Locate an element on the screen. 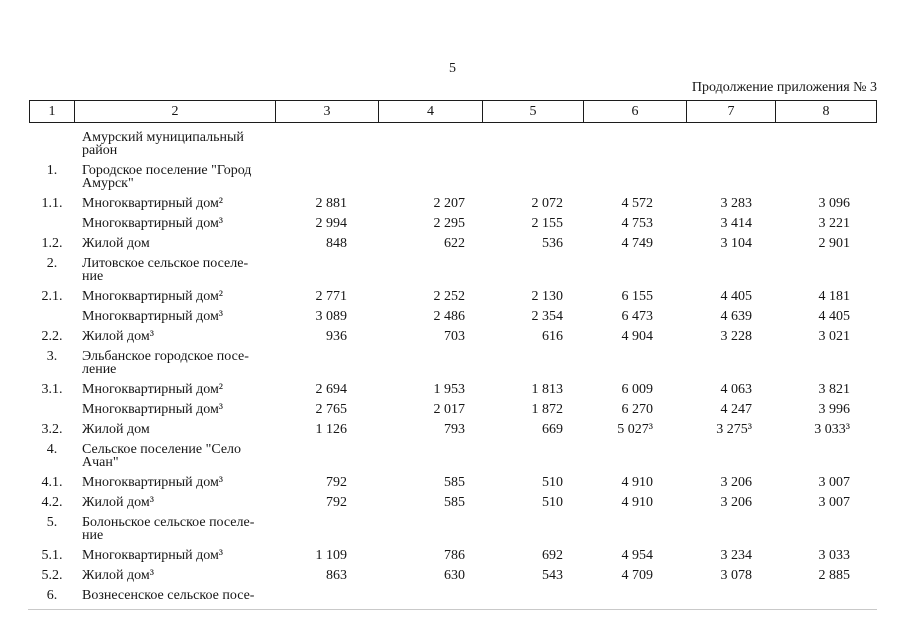 This screenshot has height=640, width=905. row-label: Городское поселение "Город Амурск" is located at coordinates (167, 177).